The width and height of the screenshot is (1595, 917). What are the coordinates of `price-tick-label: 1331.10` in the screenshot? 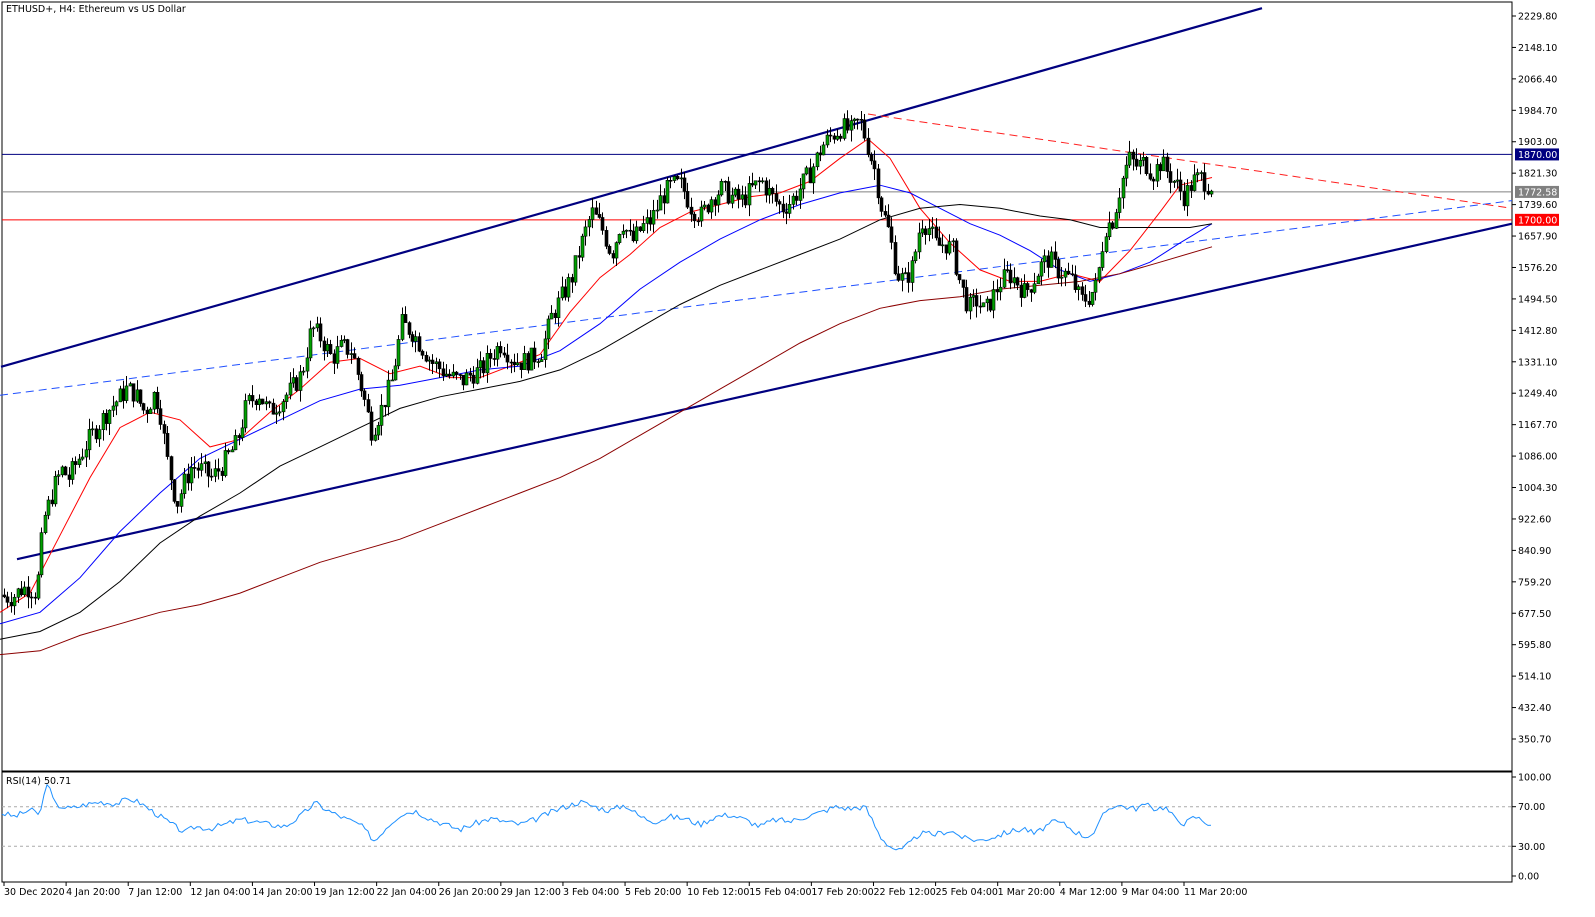 It's located at (1537, 362).